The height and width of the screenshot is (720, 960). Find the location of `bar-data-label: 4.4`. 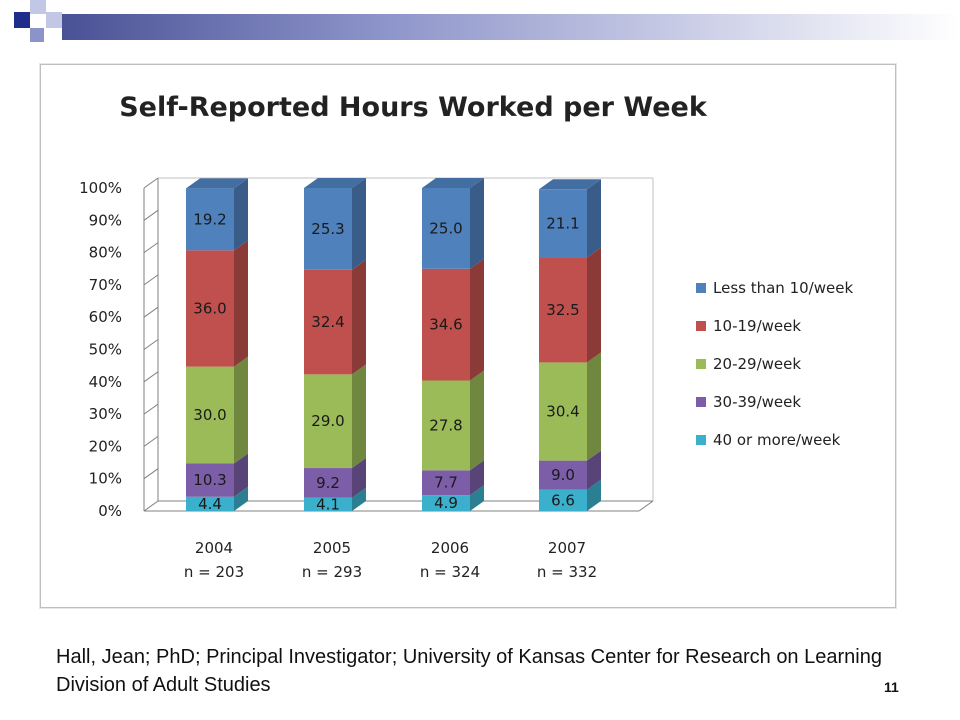

bar-data-label: 4.4 is located at coordinates (210, 504).